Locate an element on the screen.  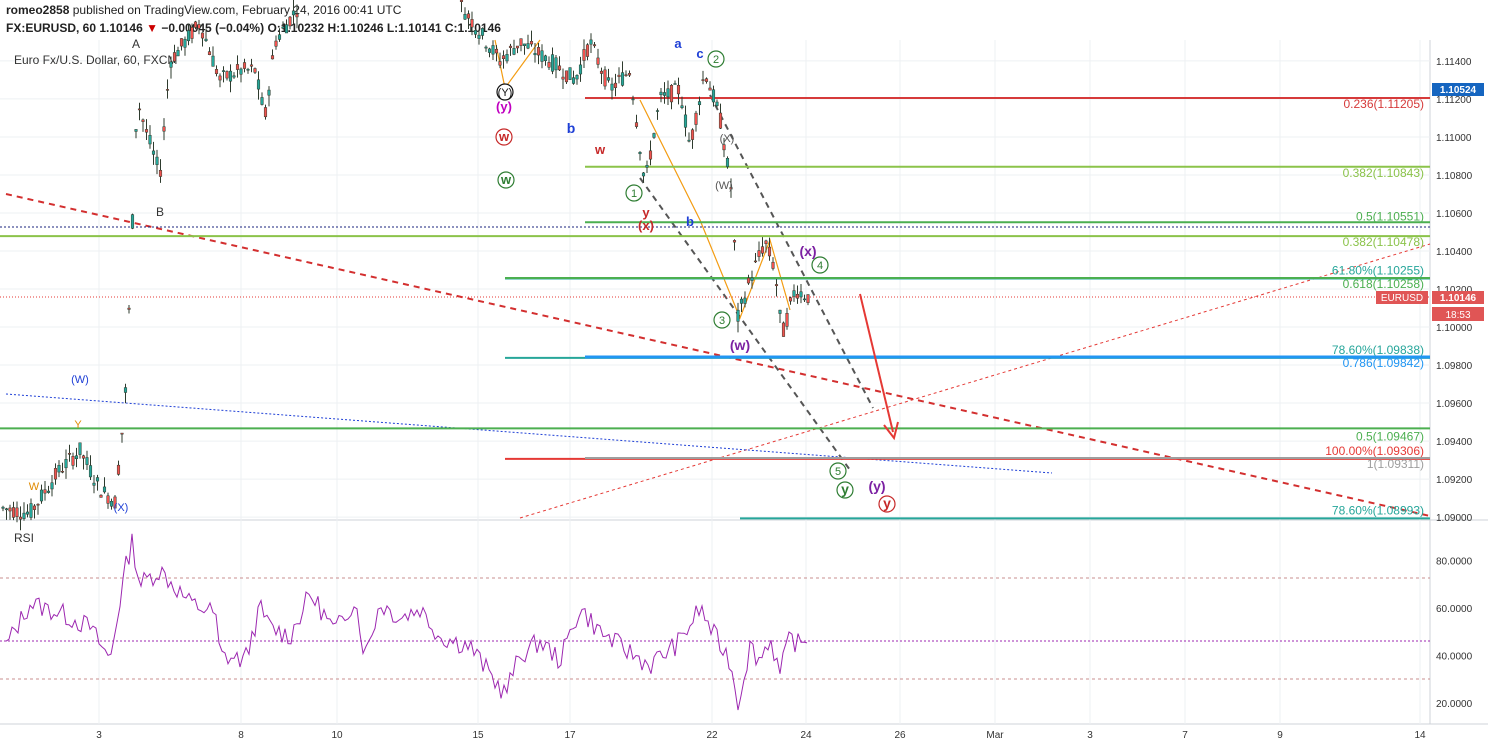
channel-lower-line is located at coordinates (745, 324).